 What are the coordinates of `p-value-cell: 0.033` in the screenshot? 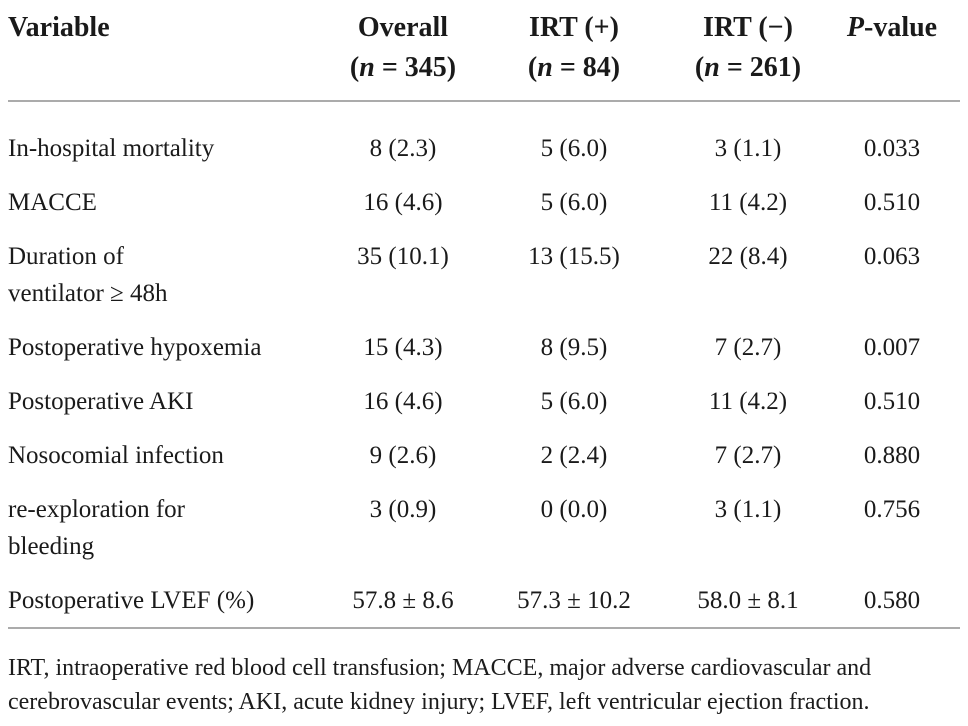 It's located at (892, 148).